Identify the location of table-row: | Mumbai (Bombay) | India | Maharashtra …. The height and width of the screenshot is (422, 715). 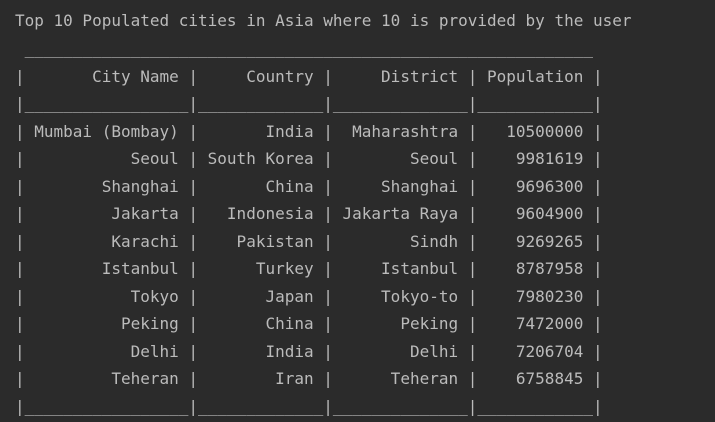
(309, 131).